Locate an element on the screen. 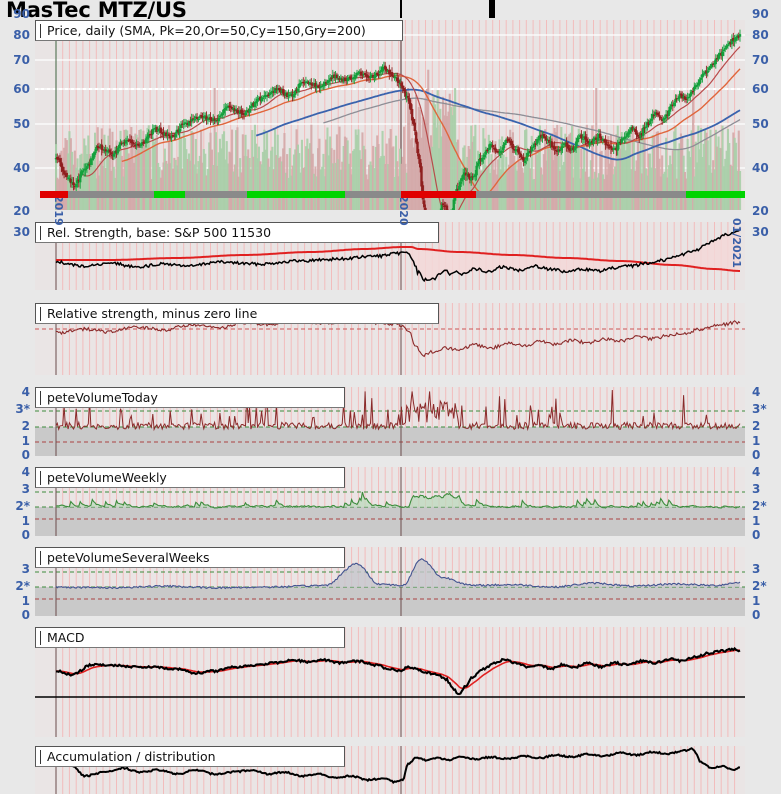  relative-strength-zero-caption-text: Relative strength, minus zero line is located at coordinates (152, 313).